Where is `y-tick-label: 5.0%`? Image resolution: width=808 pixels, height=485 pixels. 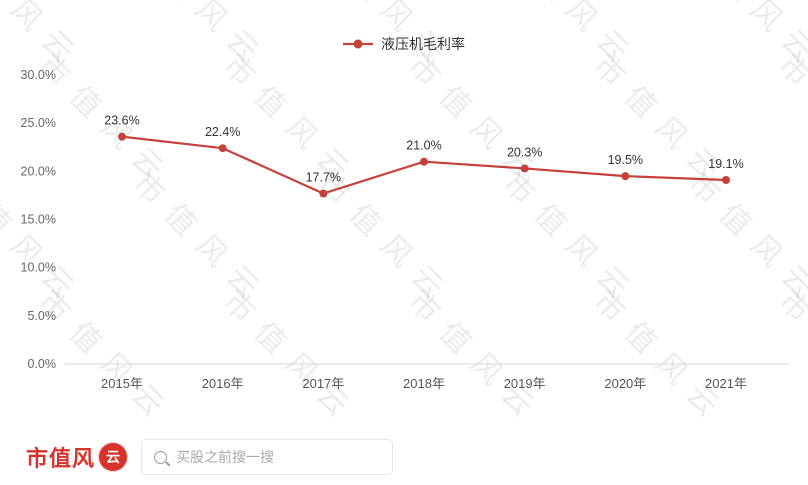
y-tick-label: 5.0% is located at coordinates (42, 316).